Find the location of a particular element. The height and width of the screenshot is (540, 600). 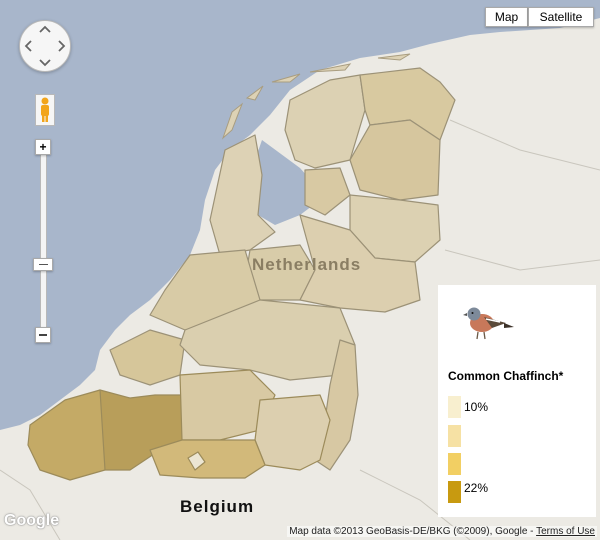

wadden-islands is located at coordinates (316, 96).